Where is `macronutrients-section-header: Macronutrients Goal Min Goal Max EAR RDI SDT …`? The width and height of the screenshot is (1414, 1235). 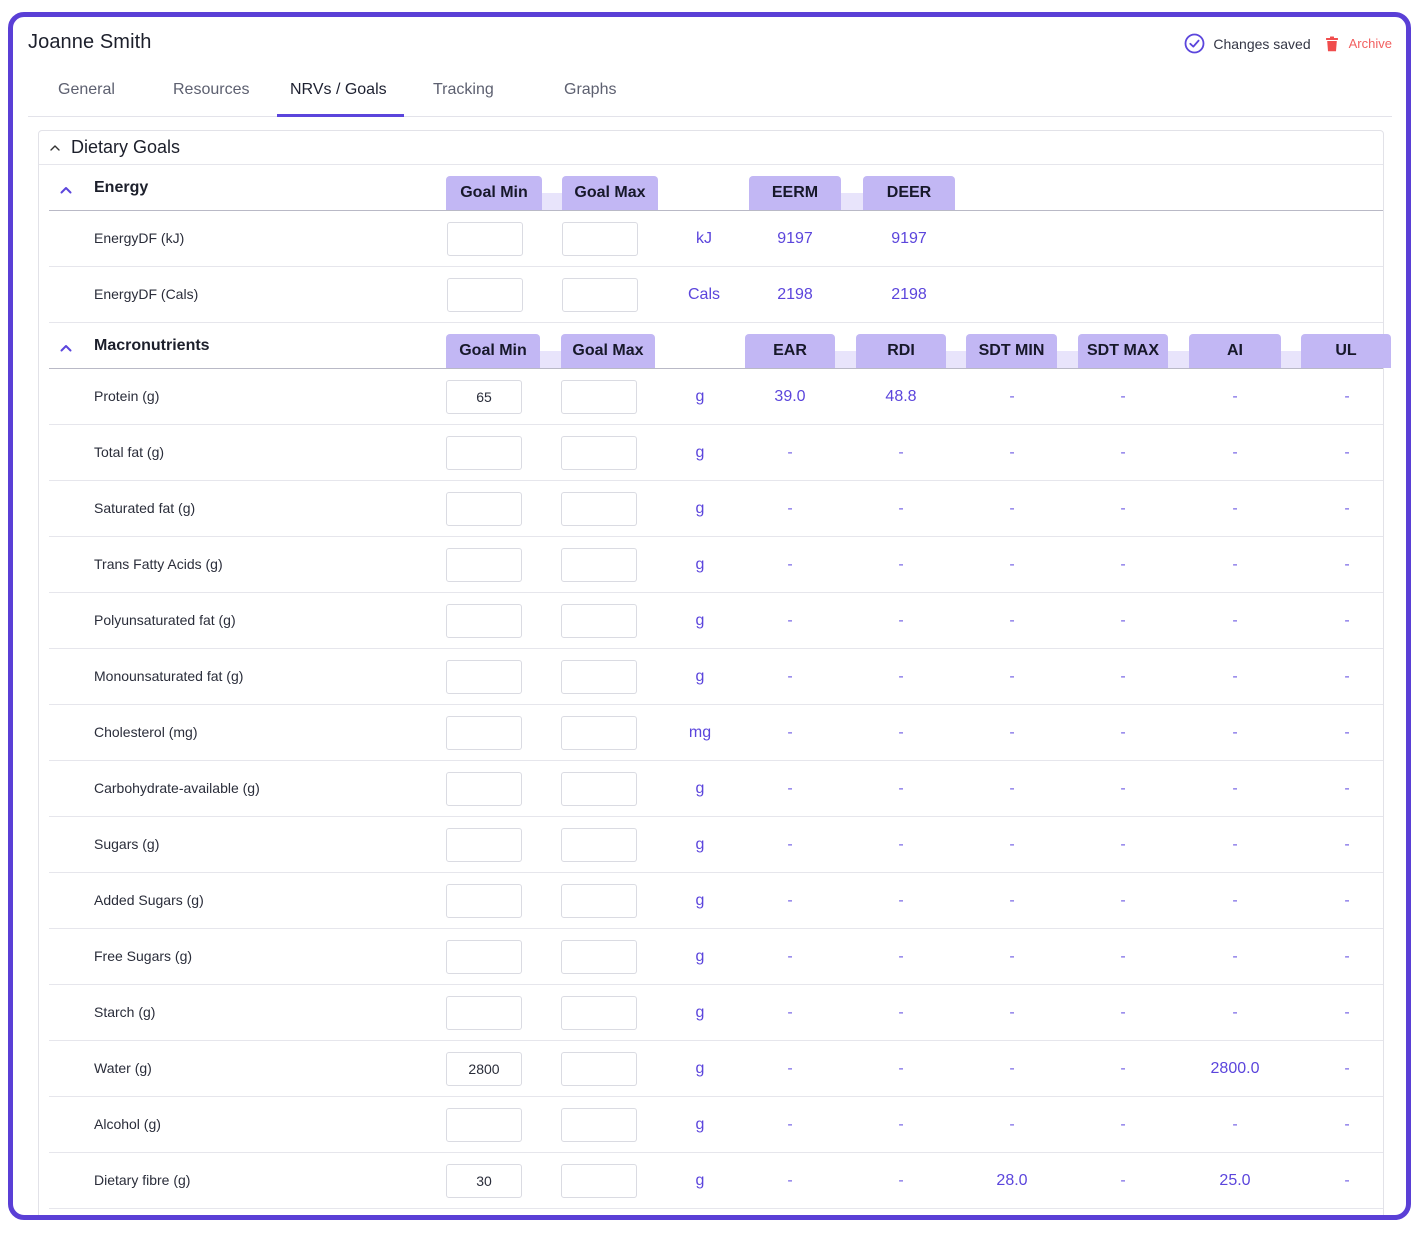 macronutrients-section-header: Macronutrients Goal Min Goal Max EAR RDI SDT … is located at coordinates (720, 346).